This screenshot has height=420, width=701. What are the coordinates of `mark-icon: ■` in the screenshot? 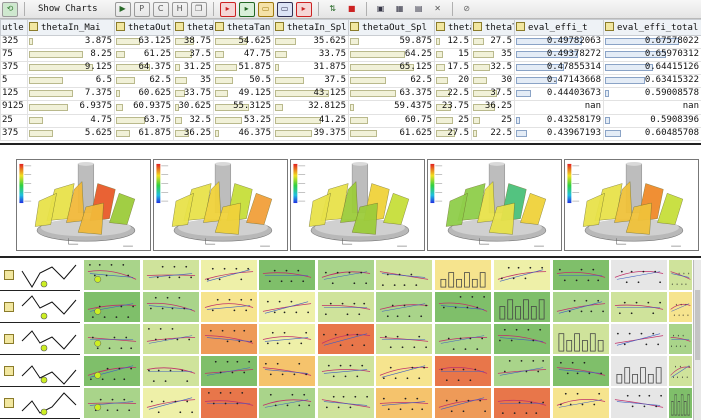 It's located at (351, 8).